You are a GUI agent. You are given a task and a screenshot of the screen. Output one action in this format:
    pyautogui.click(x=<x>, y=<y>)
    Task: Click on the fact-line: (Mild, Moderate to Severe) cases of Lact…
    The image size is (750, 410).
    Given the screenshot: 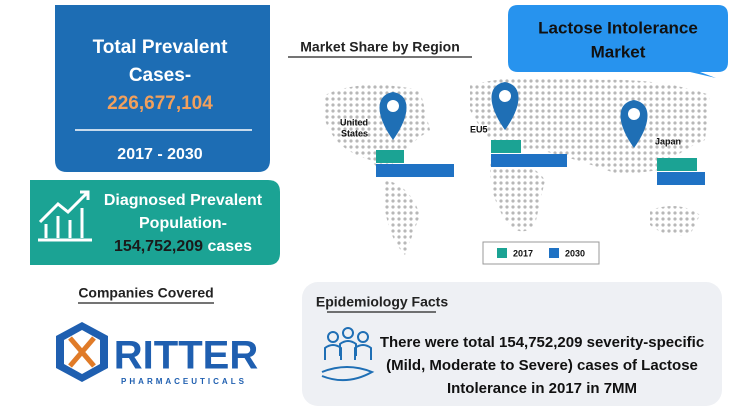 What is the action you would take?
    pyautogui.click(x=542, y=365)
    